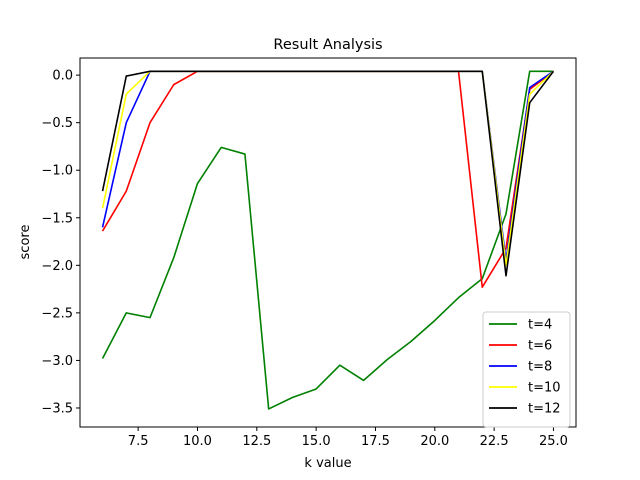 This screenshot has width=640, height=480. I want to click on y-tick-label: −2.0, so click(57, 266).